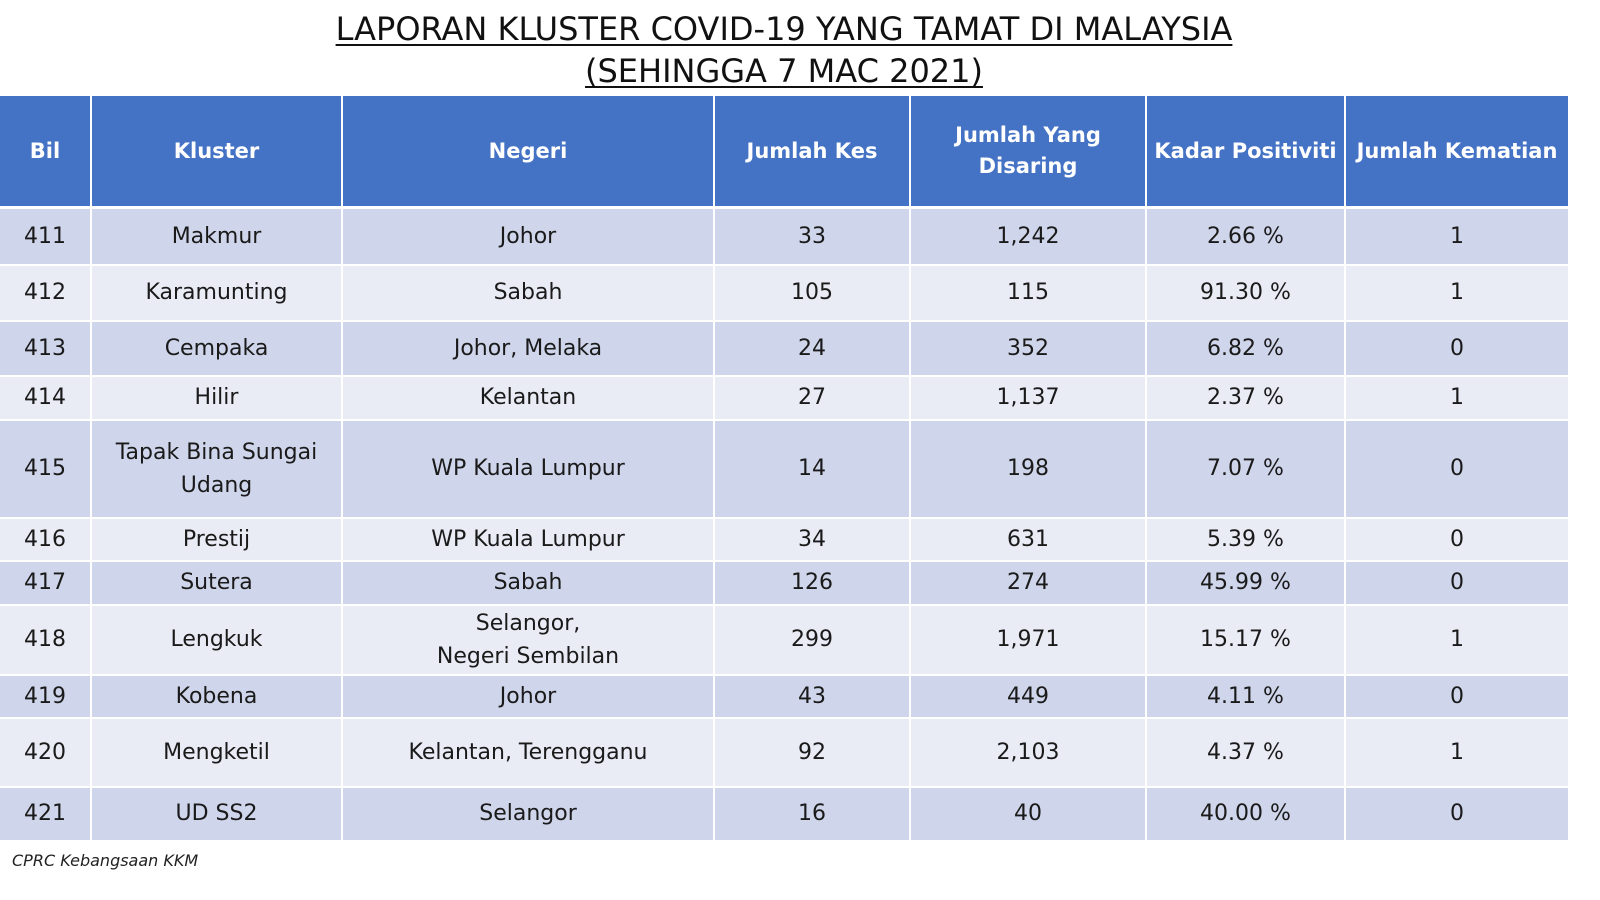  I want to click on cell-kes: 92, so click(812, 752).